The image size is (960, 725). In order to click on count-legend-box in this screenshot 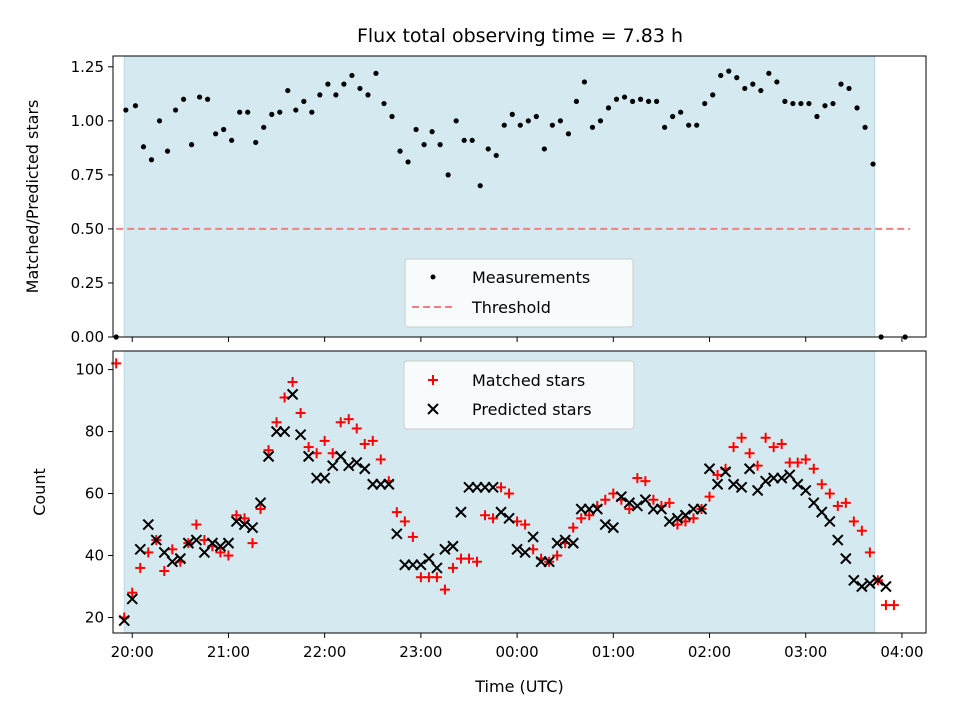, I will do `click(519, 395)`.